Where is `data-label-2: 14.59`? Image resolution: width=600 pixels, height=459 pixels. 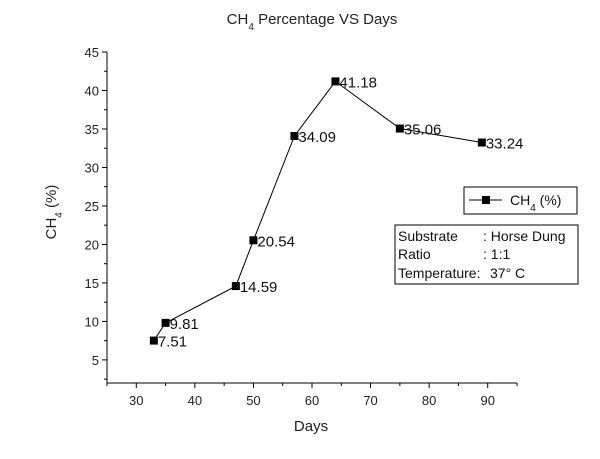
data-label-2: 14.59 is located at coordinates (259, 287).